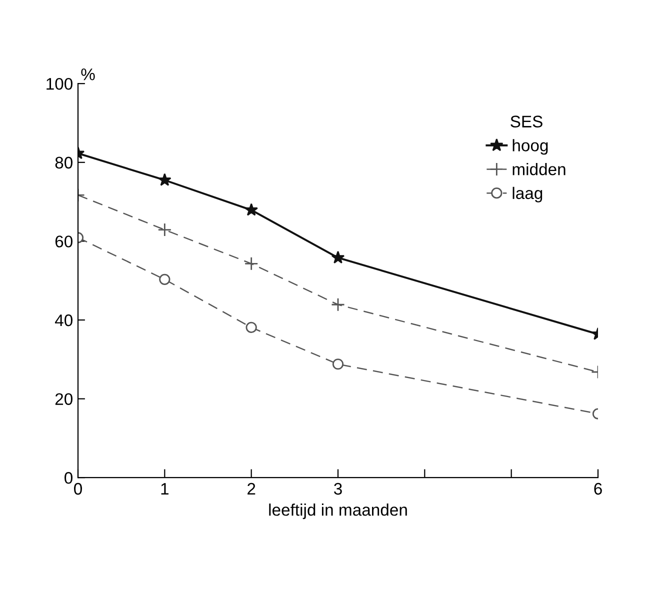  I want to click on legend-label: hoog, so click(530, 147).